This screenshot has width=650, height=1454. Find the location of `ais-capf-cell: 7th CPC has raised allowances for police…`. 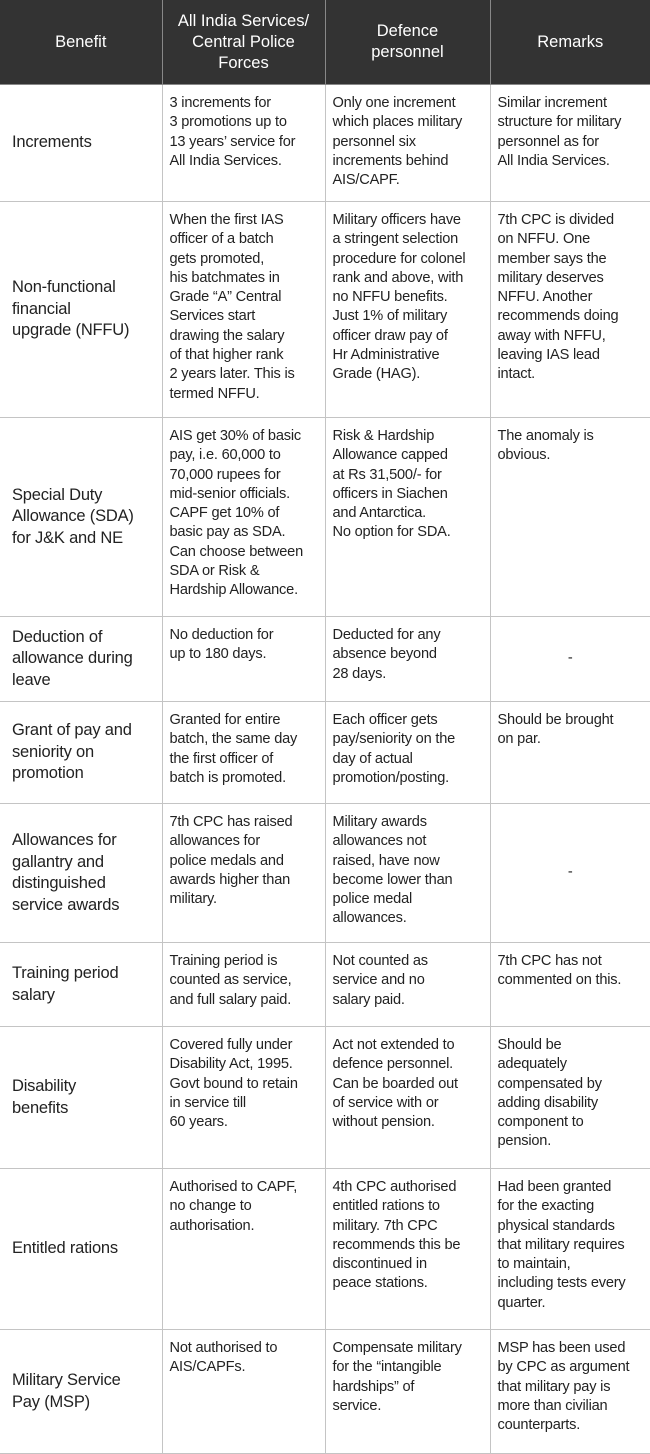

ais-capf-cell: 7th CPC has raised allowances for police… is located at coordinates (243, 873).